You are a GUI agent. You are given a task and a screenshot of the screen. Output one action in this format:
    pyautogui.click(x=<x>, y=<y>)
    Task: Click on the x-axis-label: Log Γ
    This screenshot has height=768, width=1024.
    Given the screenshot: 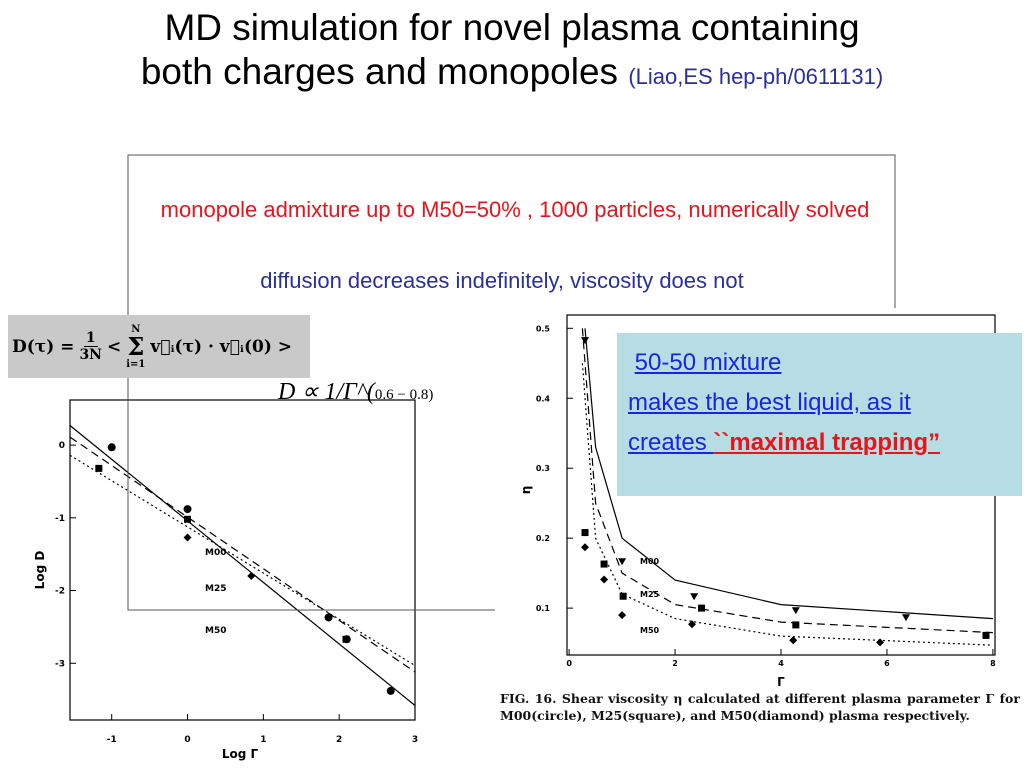 What is the action you would take?
    pyautogui.click(x=240, y=754)
    